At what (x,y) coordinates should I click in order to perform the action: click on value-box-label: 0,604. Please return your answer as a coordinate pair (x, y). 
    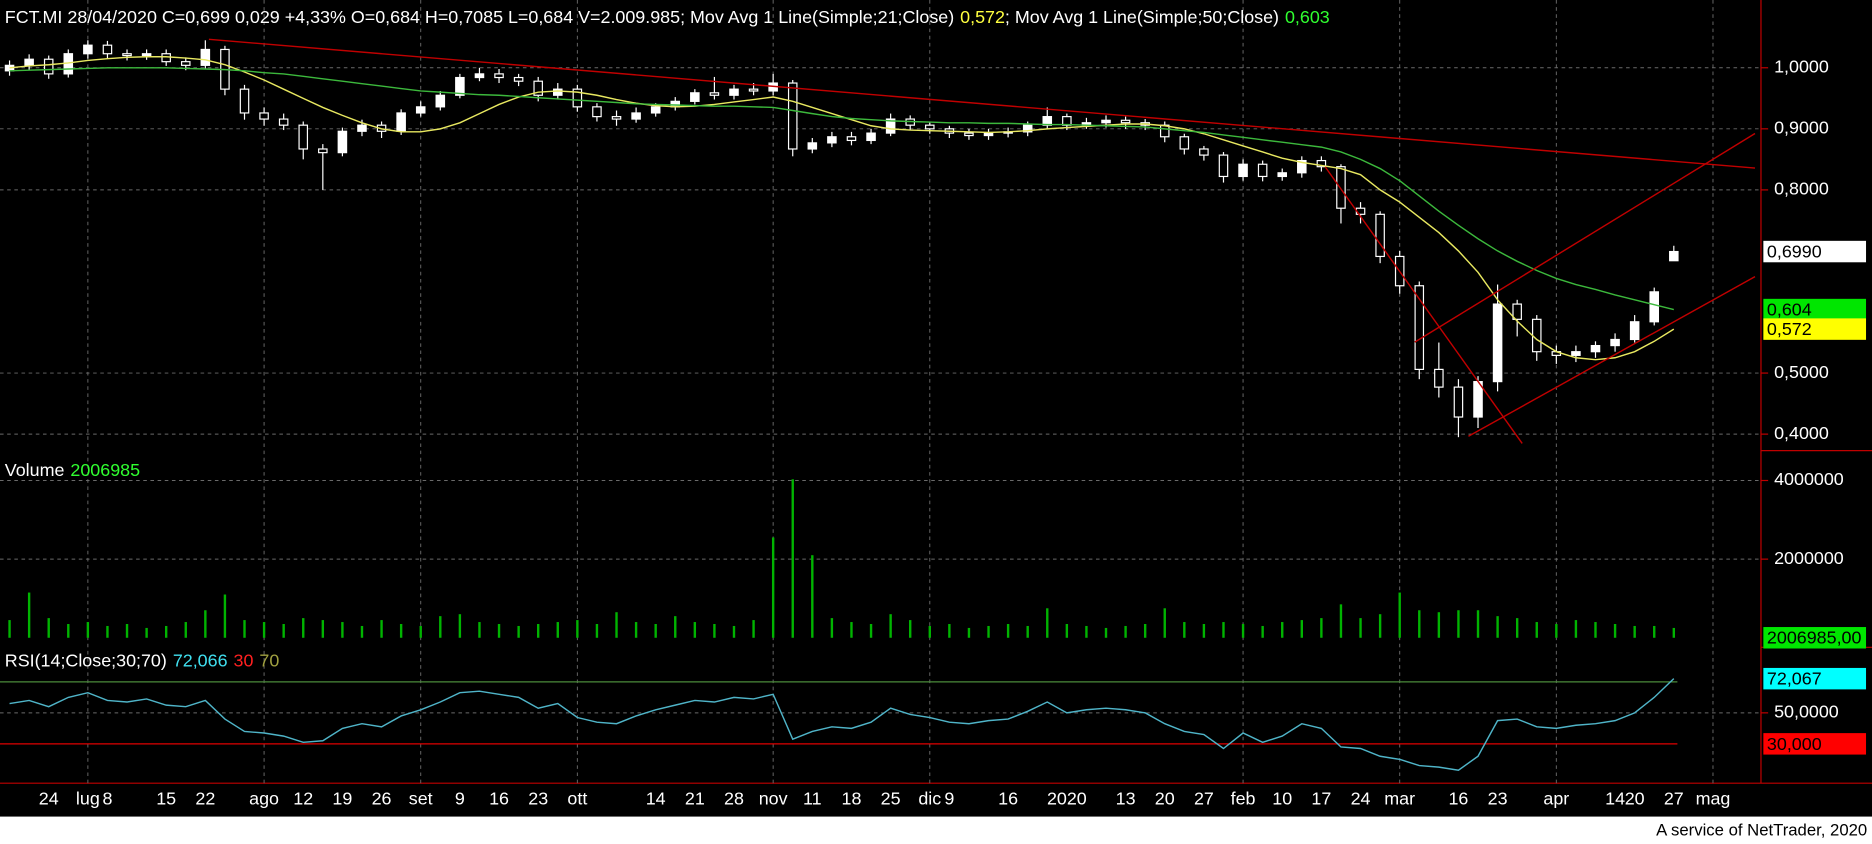
    Looking at the image, I should click on (1789, 309).